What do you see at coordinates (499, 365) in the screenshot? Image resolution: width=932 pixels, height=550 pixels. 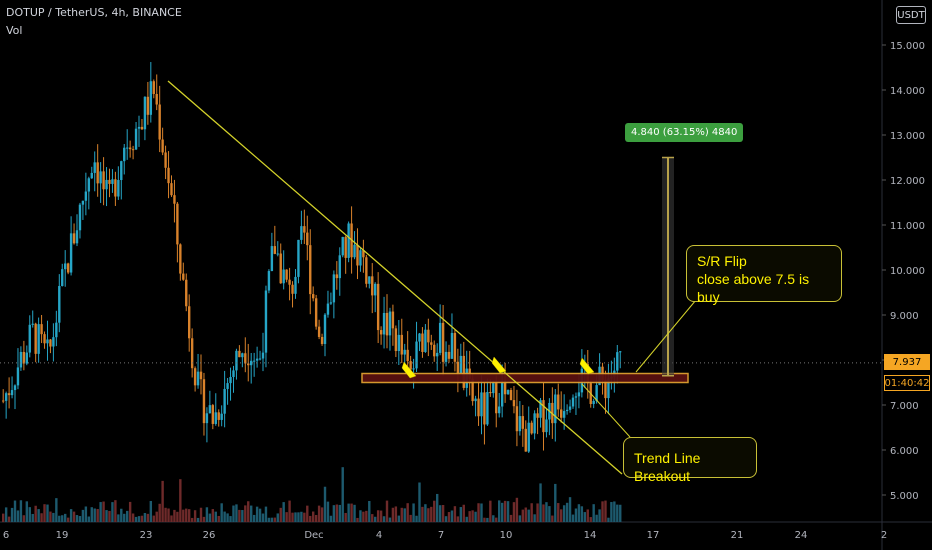 I see `flip-arrow-marker` at bounding box center [499, 365].